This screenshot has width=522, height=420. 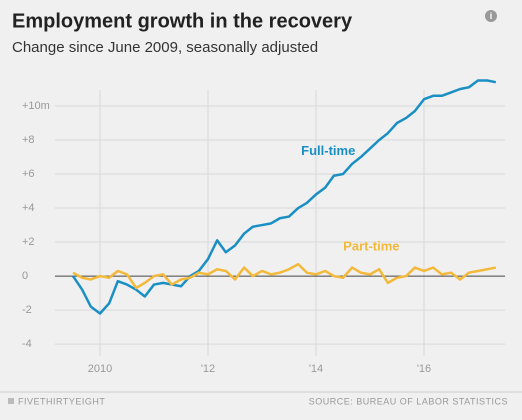 What do you see at coordinates (25, 276) in the screenshot?
I see `y-tick-label: 0` at bounding box center [25, 276].